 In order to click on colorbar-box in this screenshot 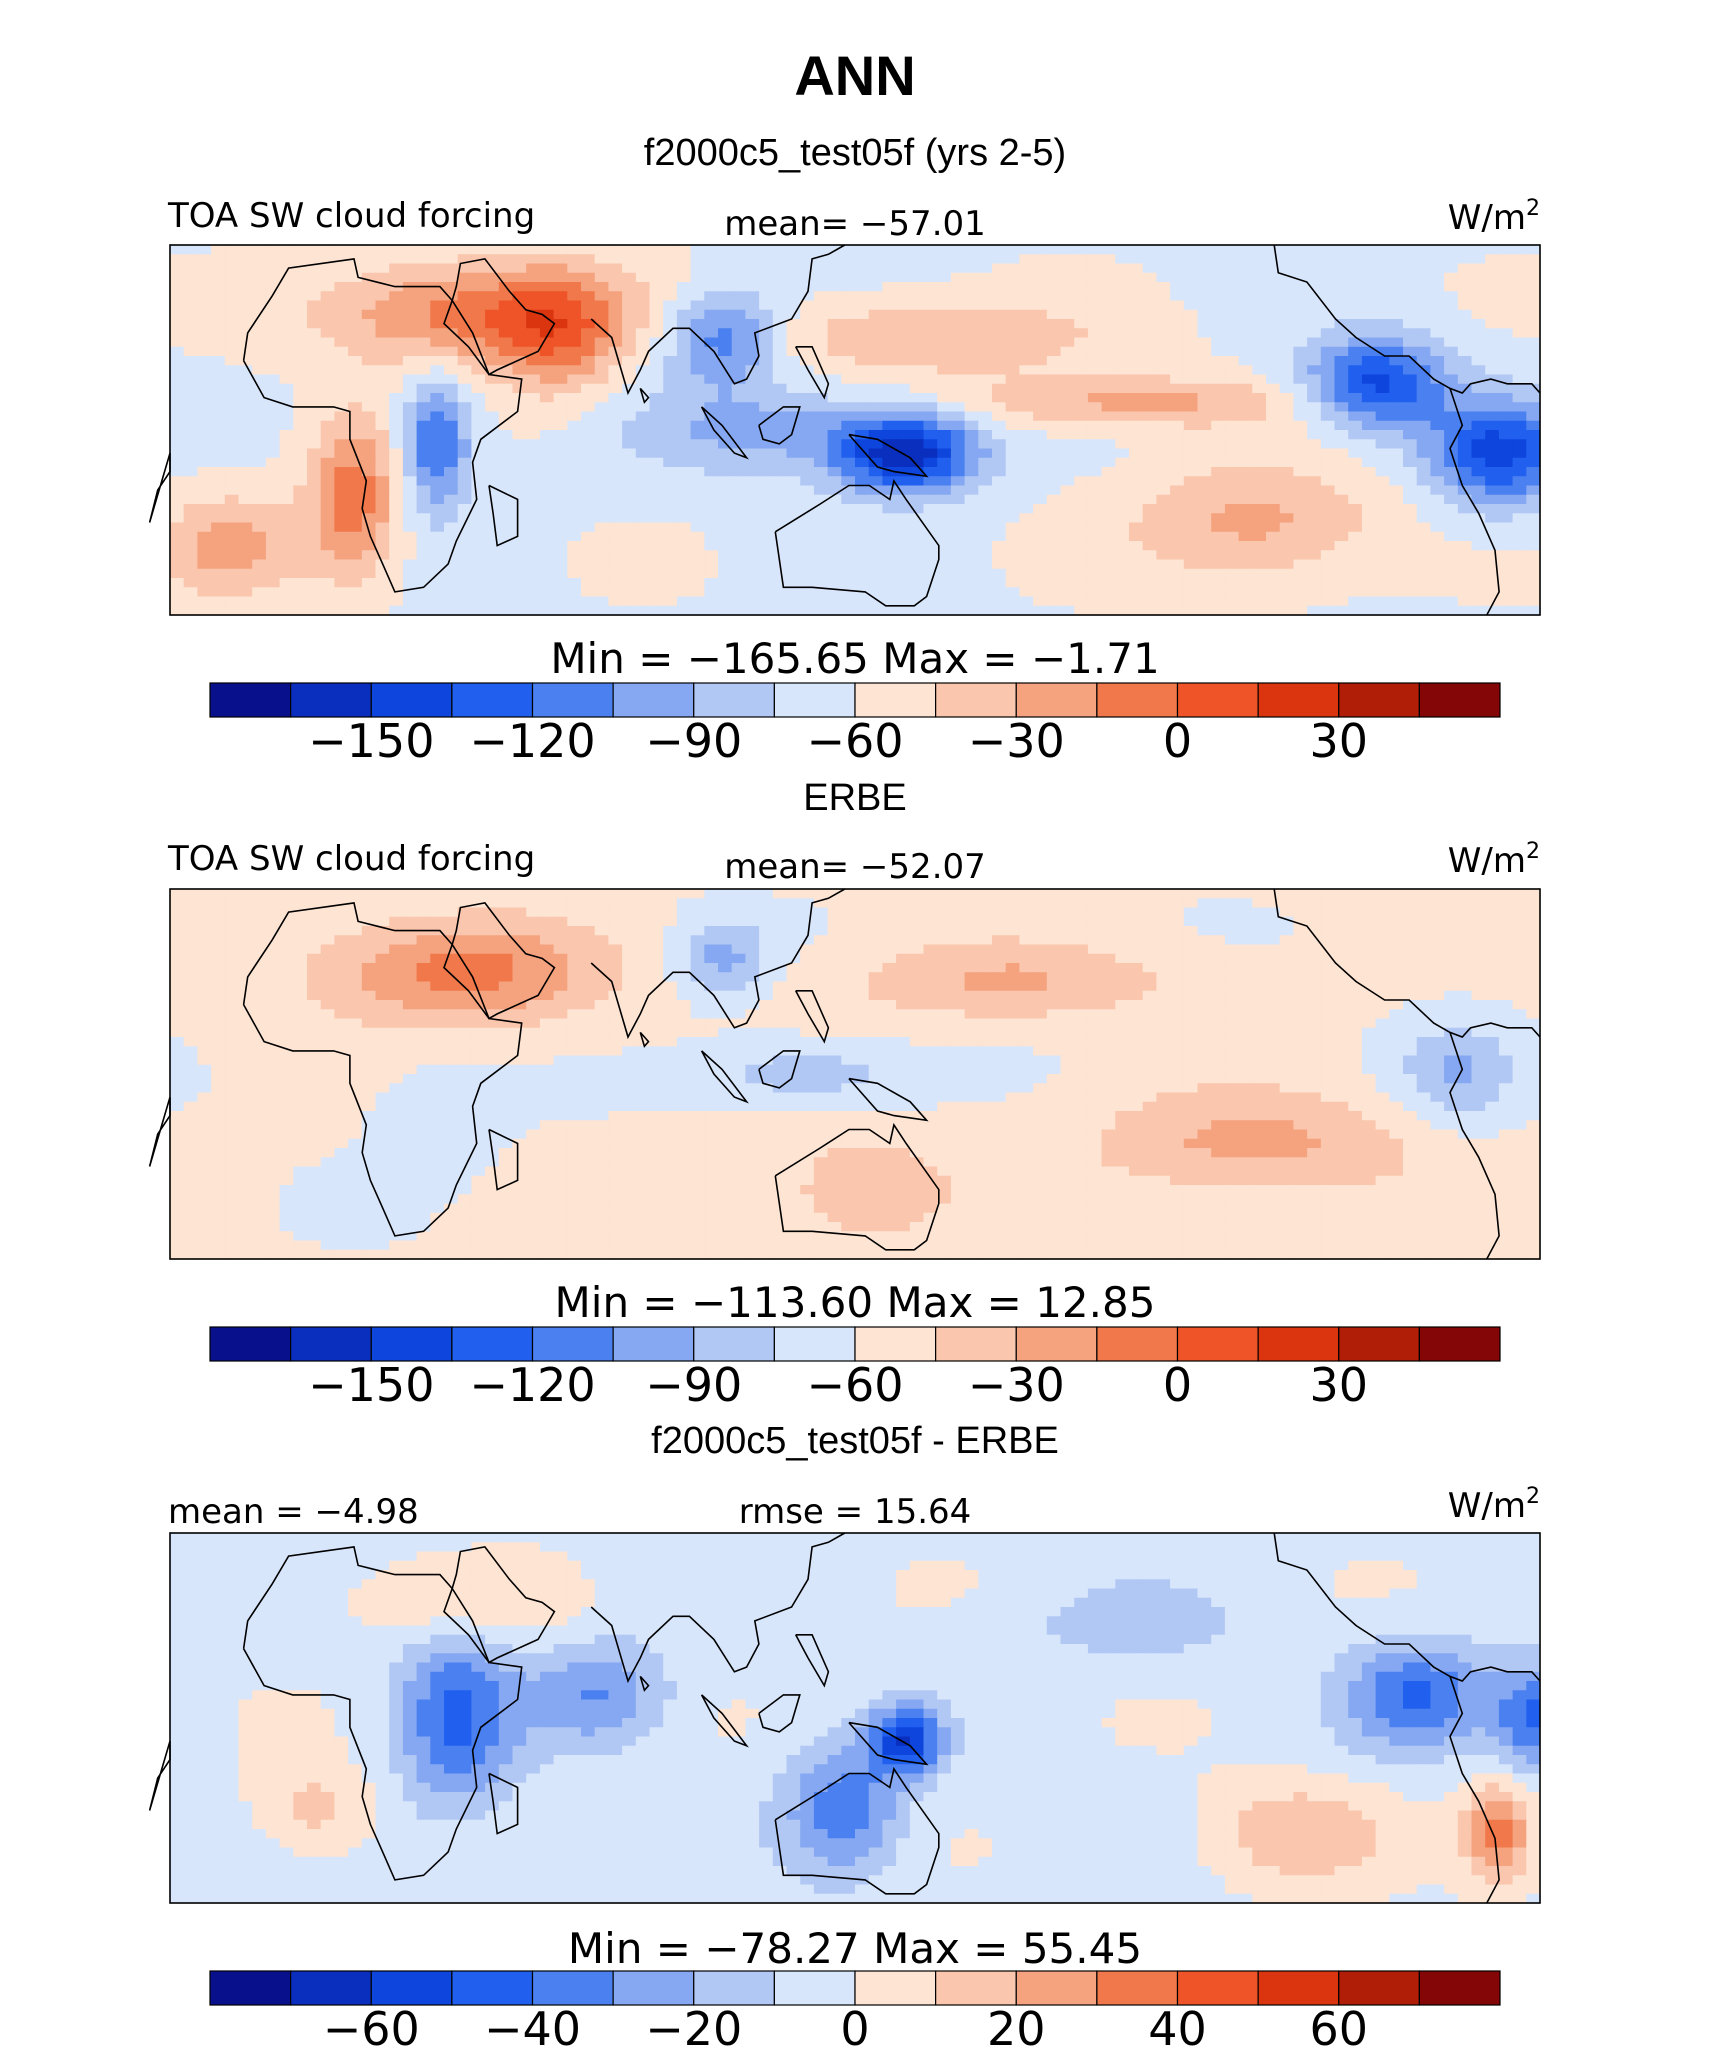, I will do `click(976, 700)`.